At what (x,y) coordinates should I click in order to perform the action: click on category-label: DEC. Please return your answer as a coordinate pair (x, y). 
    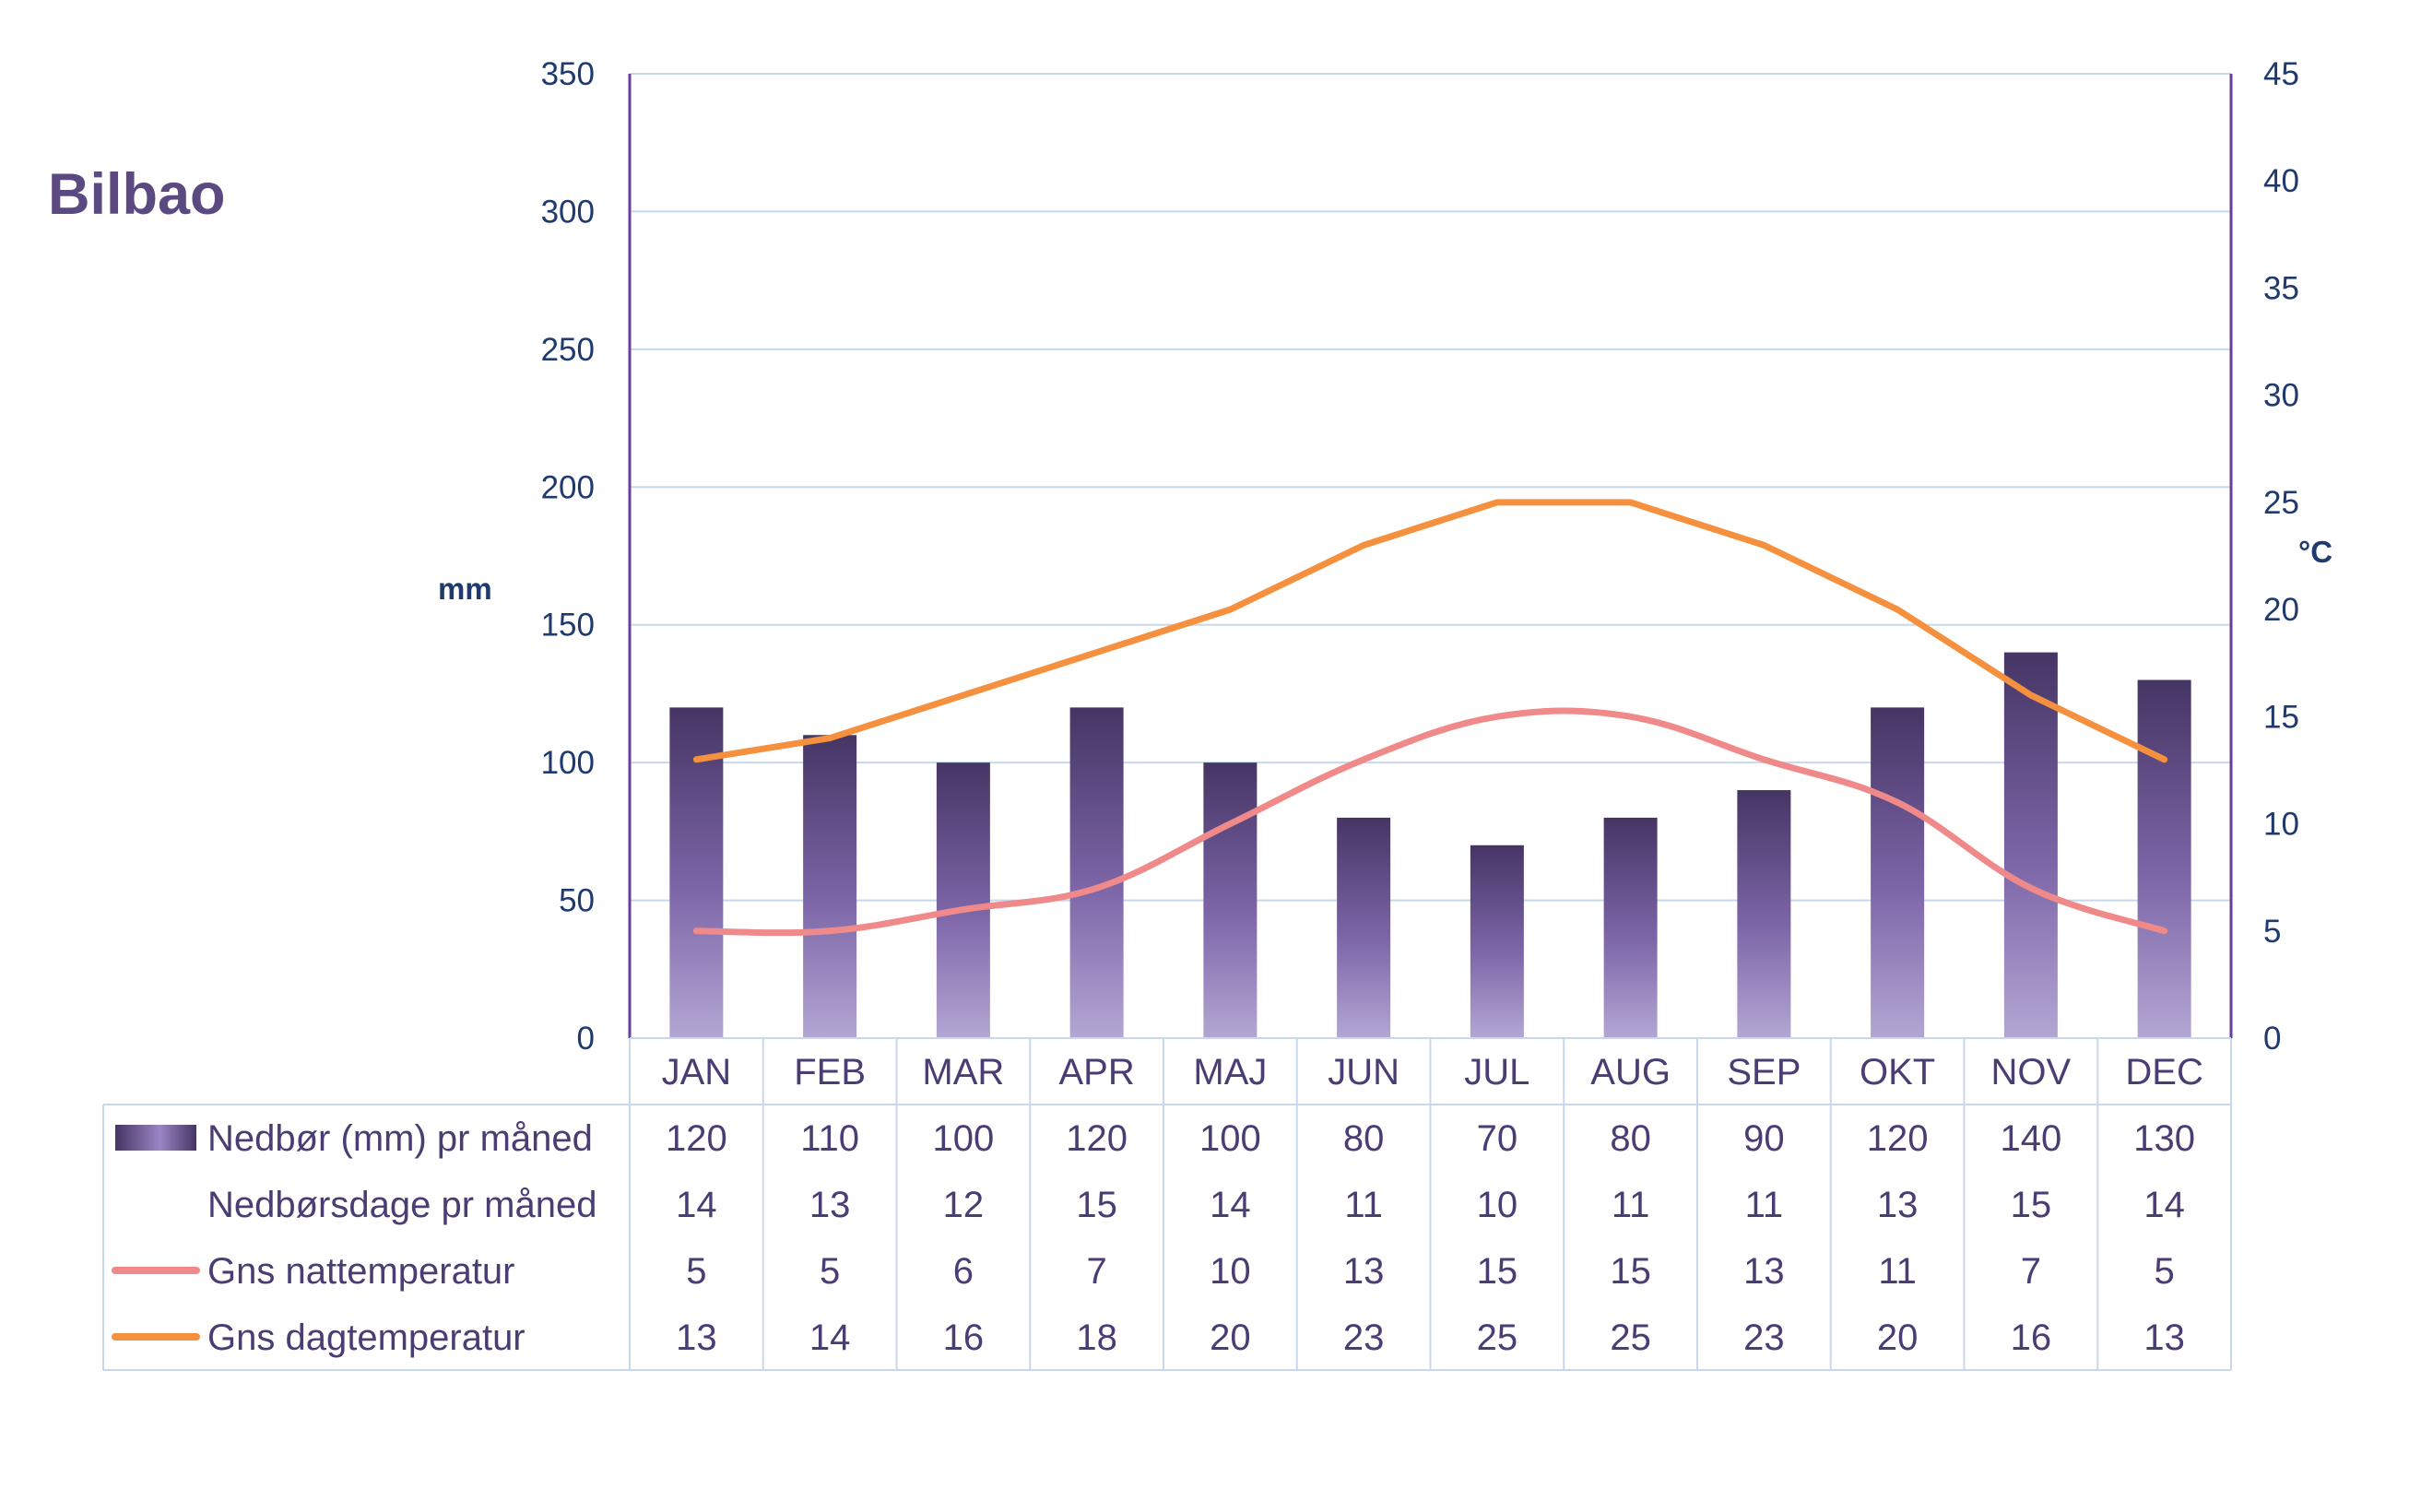
    Looking at the image, I should click on (2163, 1072).